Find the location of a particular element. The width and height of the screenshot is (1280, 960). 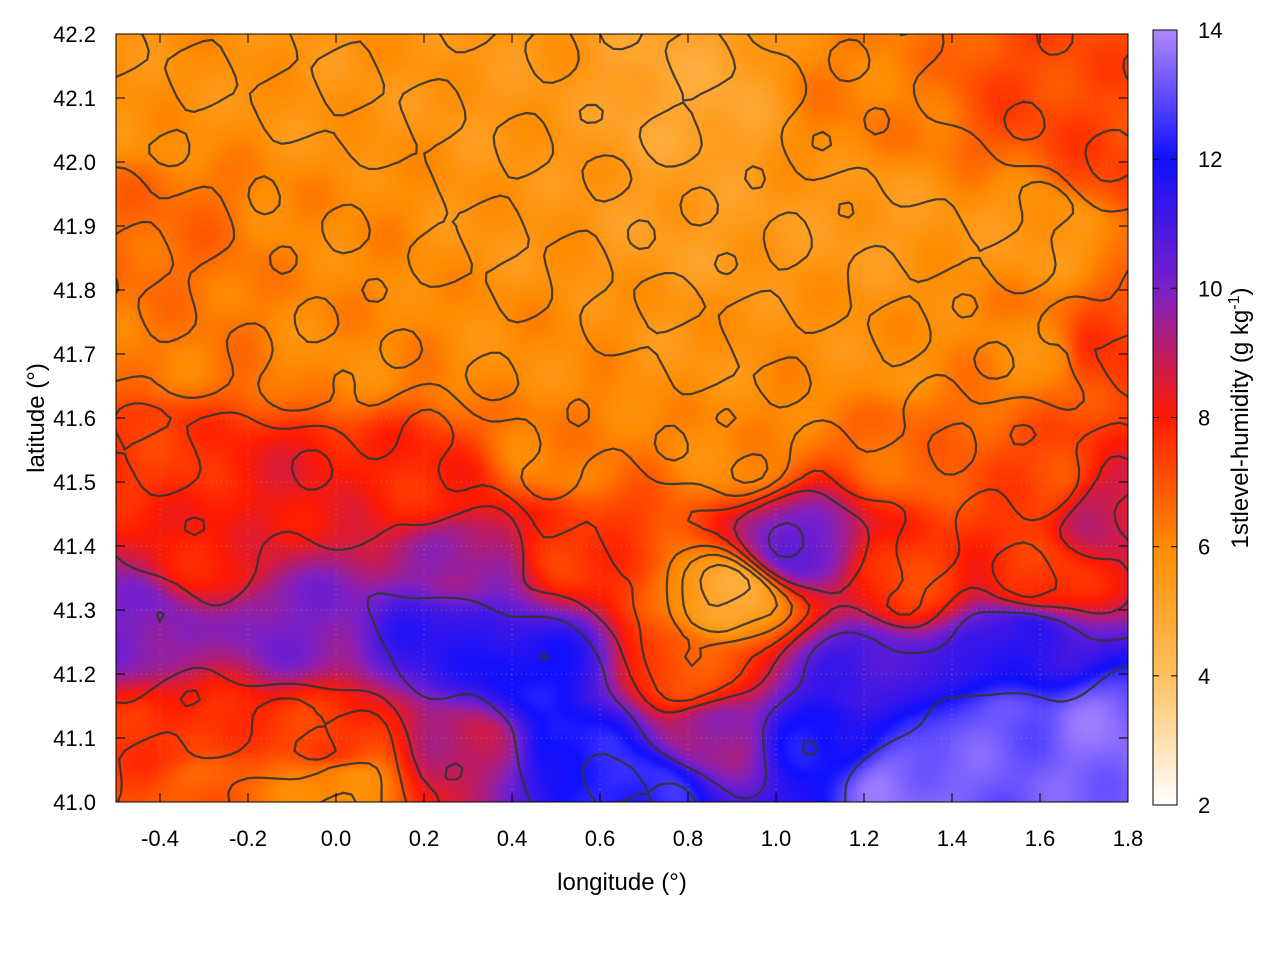

colorbar: 2 4 6 8 10 12 14 1stlevel-humidity (g kg-1) is located at coordinates (1203, 418).